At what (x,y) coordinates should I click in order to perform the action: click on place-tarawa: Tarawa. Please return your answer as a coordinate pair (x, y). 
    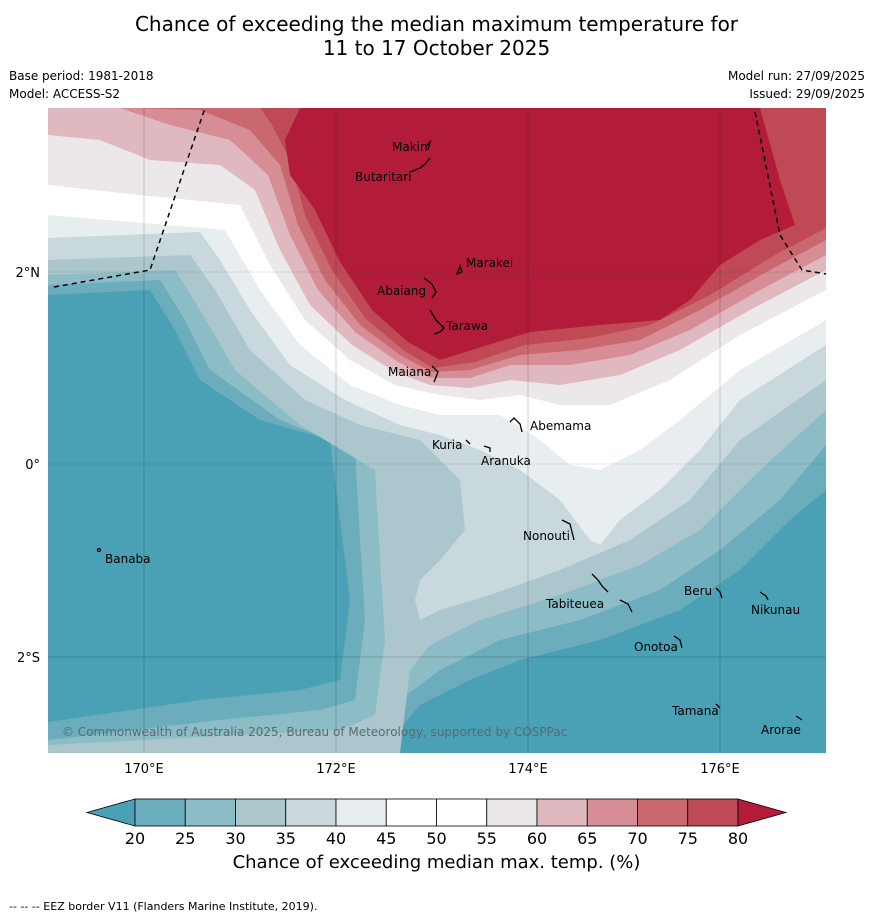
    Looking at the image, I should click on (466, 326).